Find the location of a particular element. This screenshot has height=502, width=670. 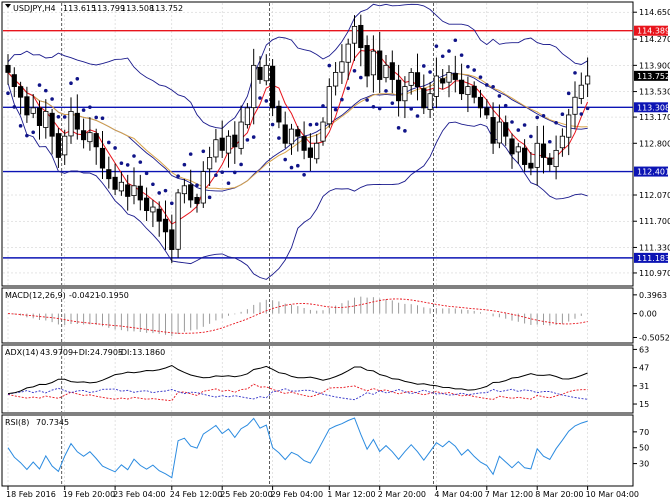

price-tick-label: 113.900 is located at coordinates (654, 65).